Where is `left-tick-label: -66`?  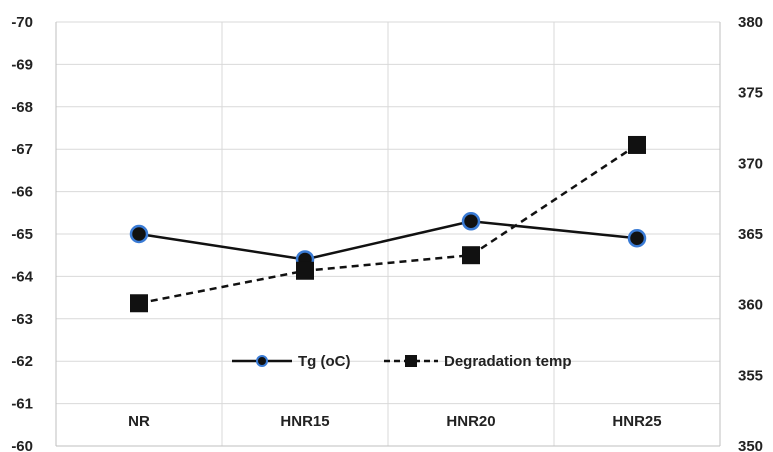
left-tick-label: -66 is located at coordinates (22, 192).